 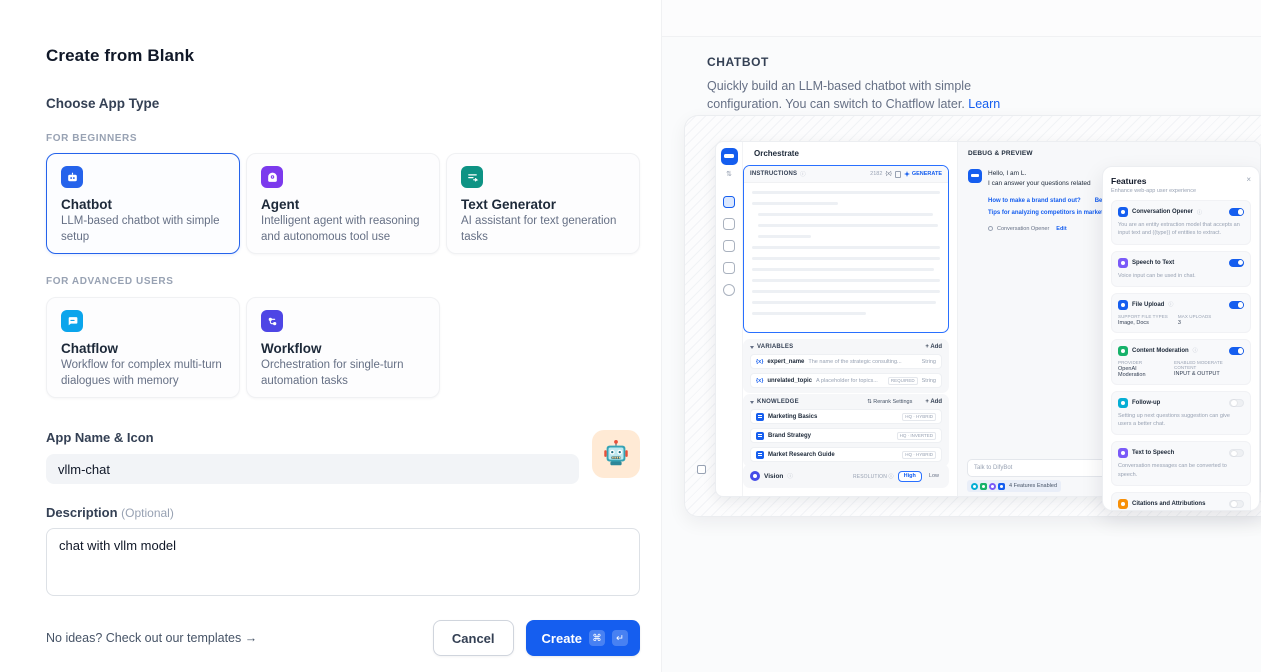 I want to click on swap-icon: ⇅, so click(x=729, y=174).